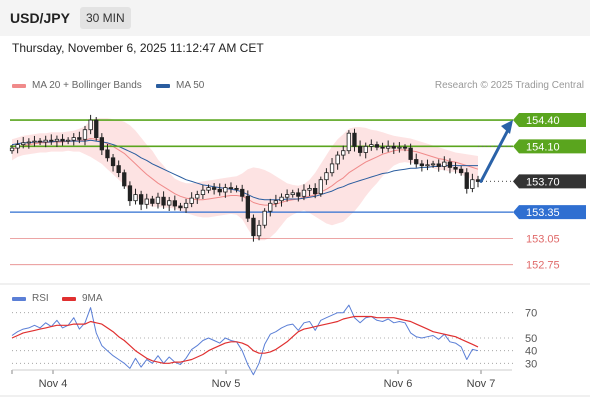 The image size is (590, 400). I want to click on level-tag: 154.10, so click(549, 146).